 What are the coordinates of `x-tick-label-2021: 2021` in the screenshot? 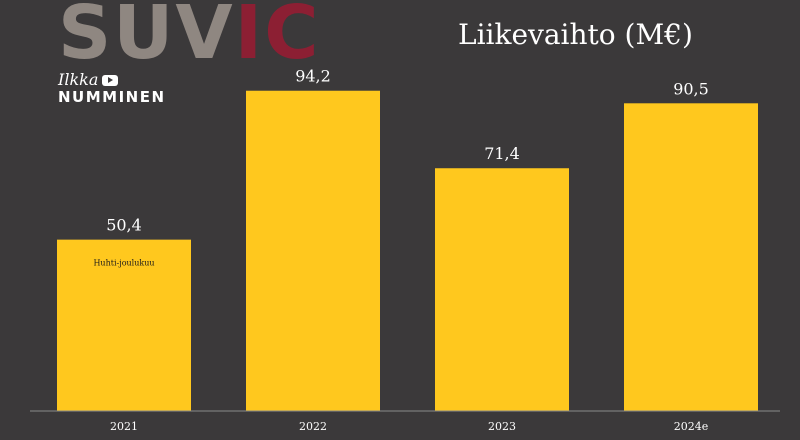 It's located at (124, 426).